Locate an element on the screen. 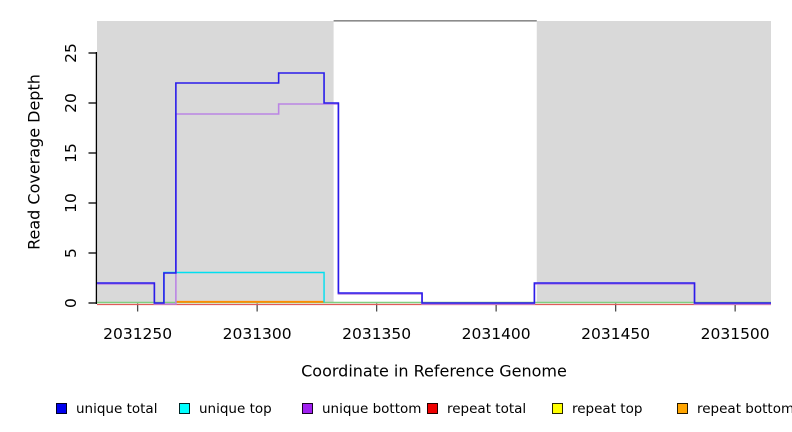 This screenshot has width=792, height=432. legend-swatch-unique-top is located at coordinates (184, 408).